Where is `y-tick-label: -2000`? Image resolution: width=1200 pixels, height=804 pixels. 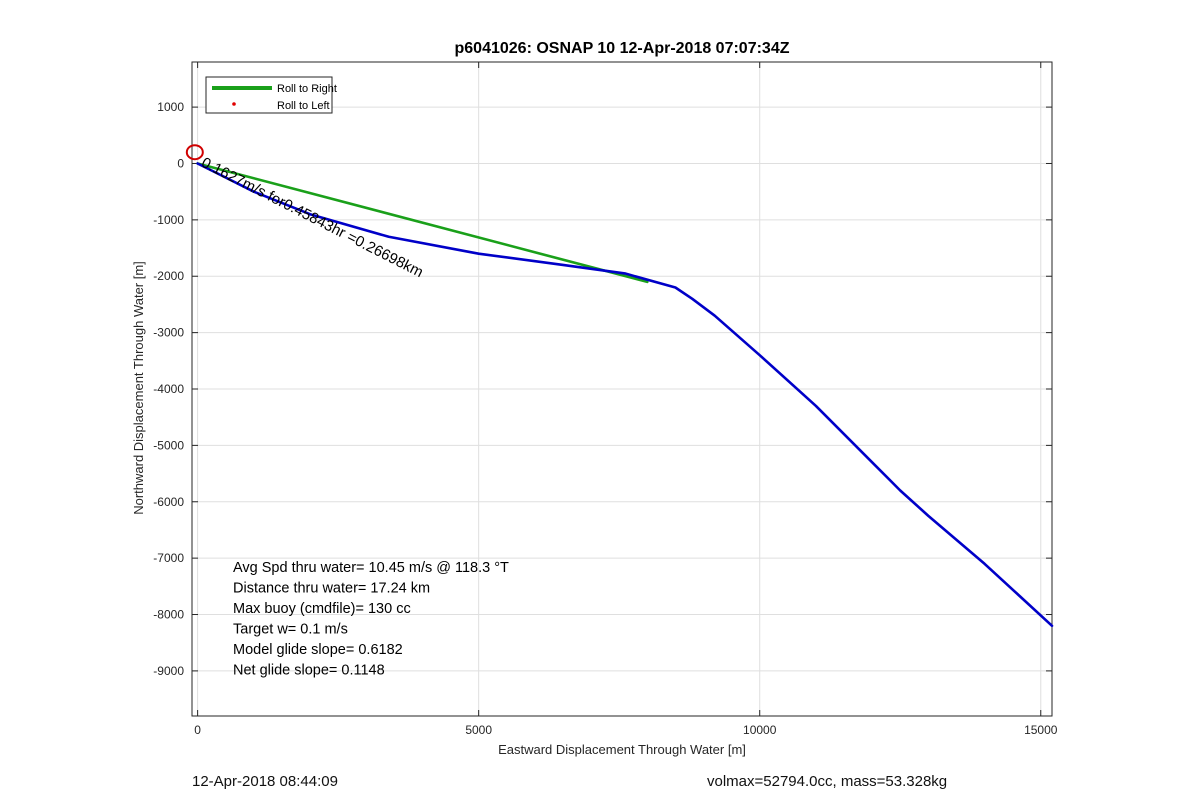
y-tick-label: -2000 is located at coordinates (168, 276).